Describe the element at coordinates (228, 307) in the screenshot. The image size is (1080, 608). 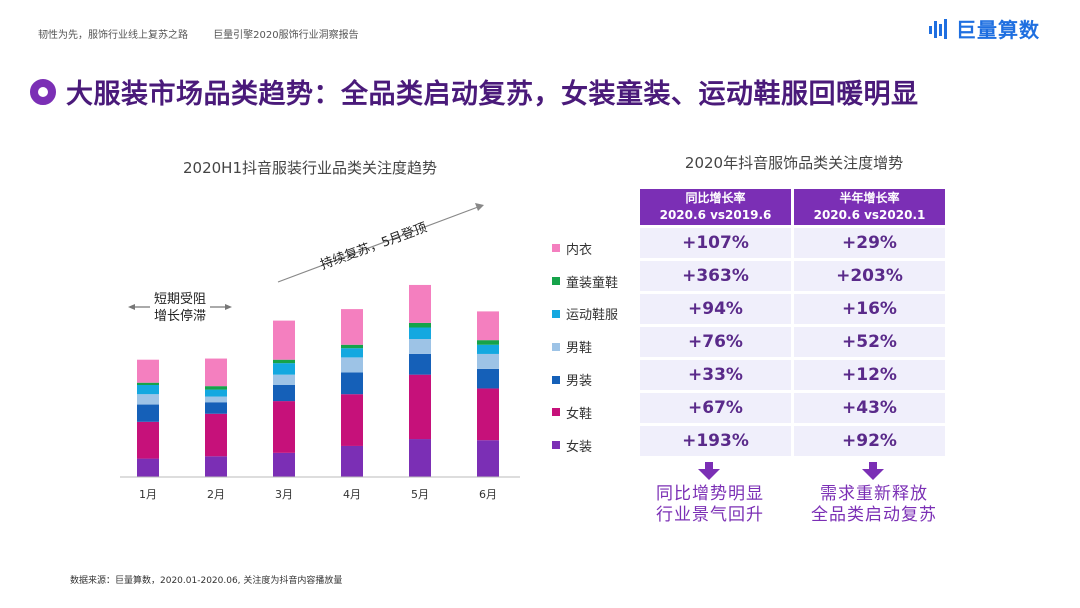
I see `early-arrowhead-right` at that location.